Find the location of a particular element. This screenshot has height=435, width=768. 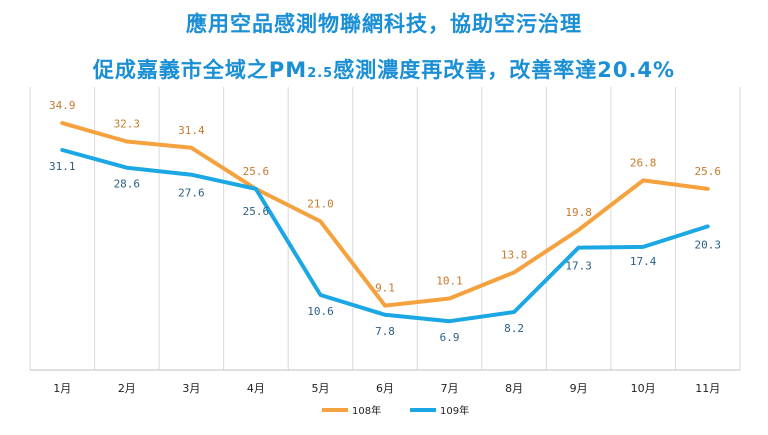

data-label: 13.8 is located at coordinates (514, 254).